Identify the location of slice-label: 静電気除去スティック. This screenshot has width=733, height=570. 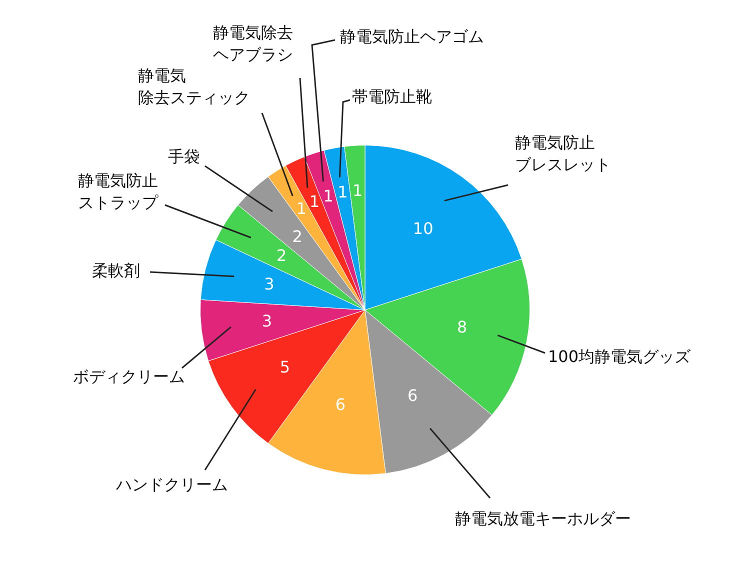
(194, 87).